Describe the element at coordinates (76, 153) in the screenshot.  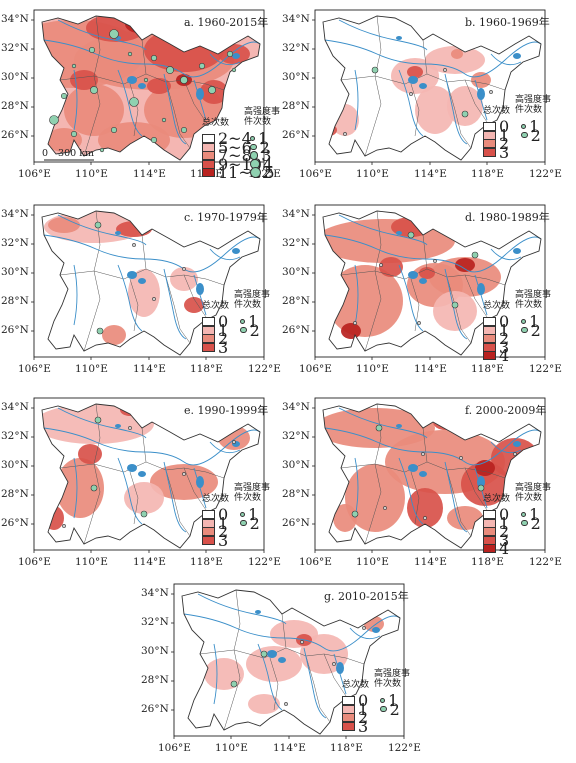
I see `scale-label: 300 km` at that location.